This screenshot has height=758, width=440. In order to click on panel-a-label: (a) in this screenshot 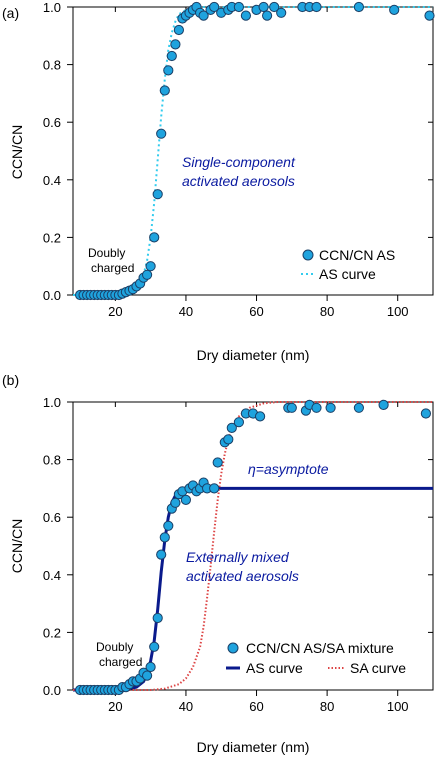, I will do `click(10, 13)`.